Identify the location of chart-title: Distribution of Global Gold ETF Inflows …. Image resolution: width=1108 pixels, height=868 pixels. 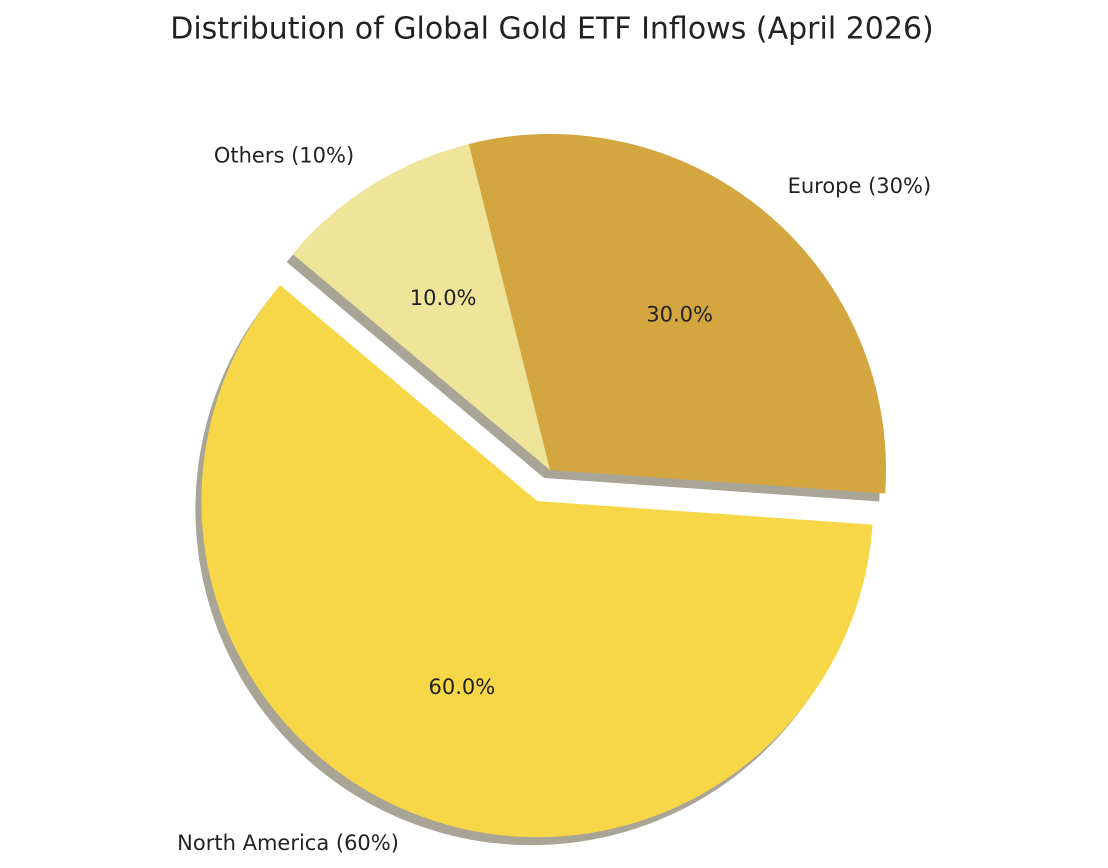
(552, 29).